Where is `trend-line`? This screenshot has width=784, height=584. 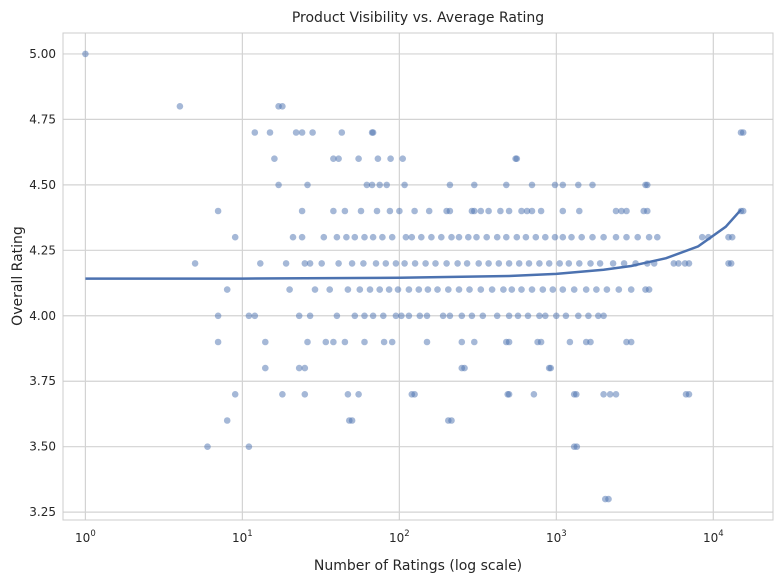
trend-line is located at coordinates (413, 244).